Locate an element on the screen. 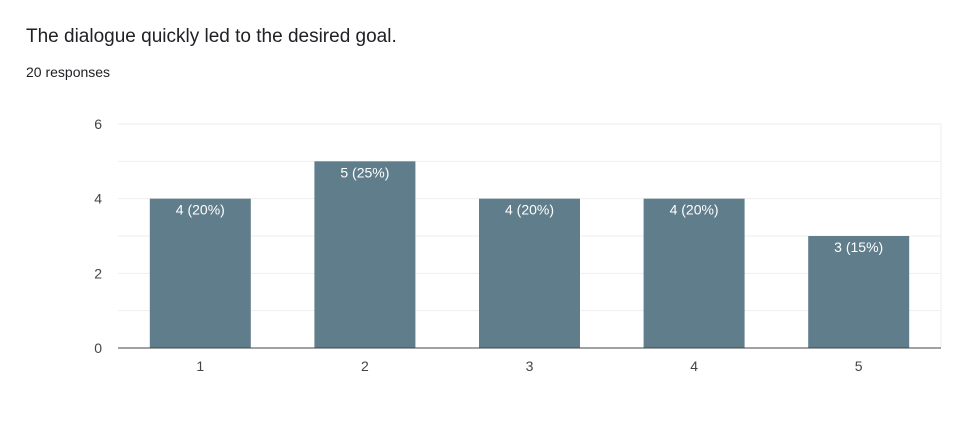 The image size is (953, 429). x-tick-label: 5 is located at coordinates (859, 366).